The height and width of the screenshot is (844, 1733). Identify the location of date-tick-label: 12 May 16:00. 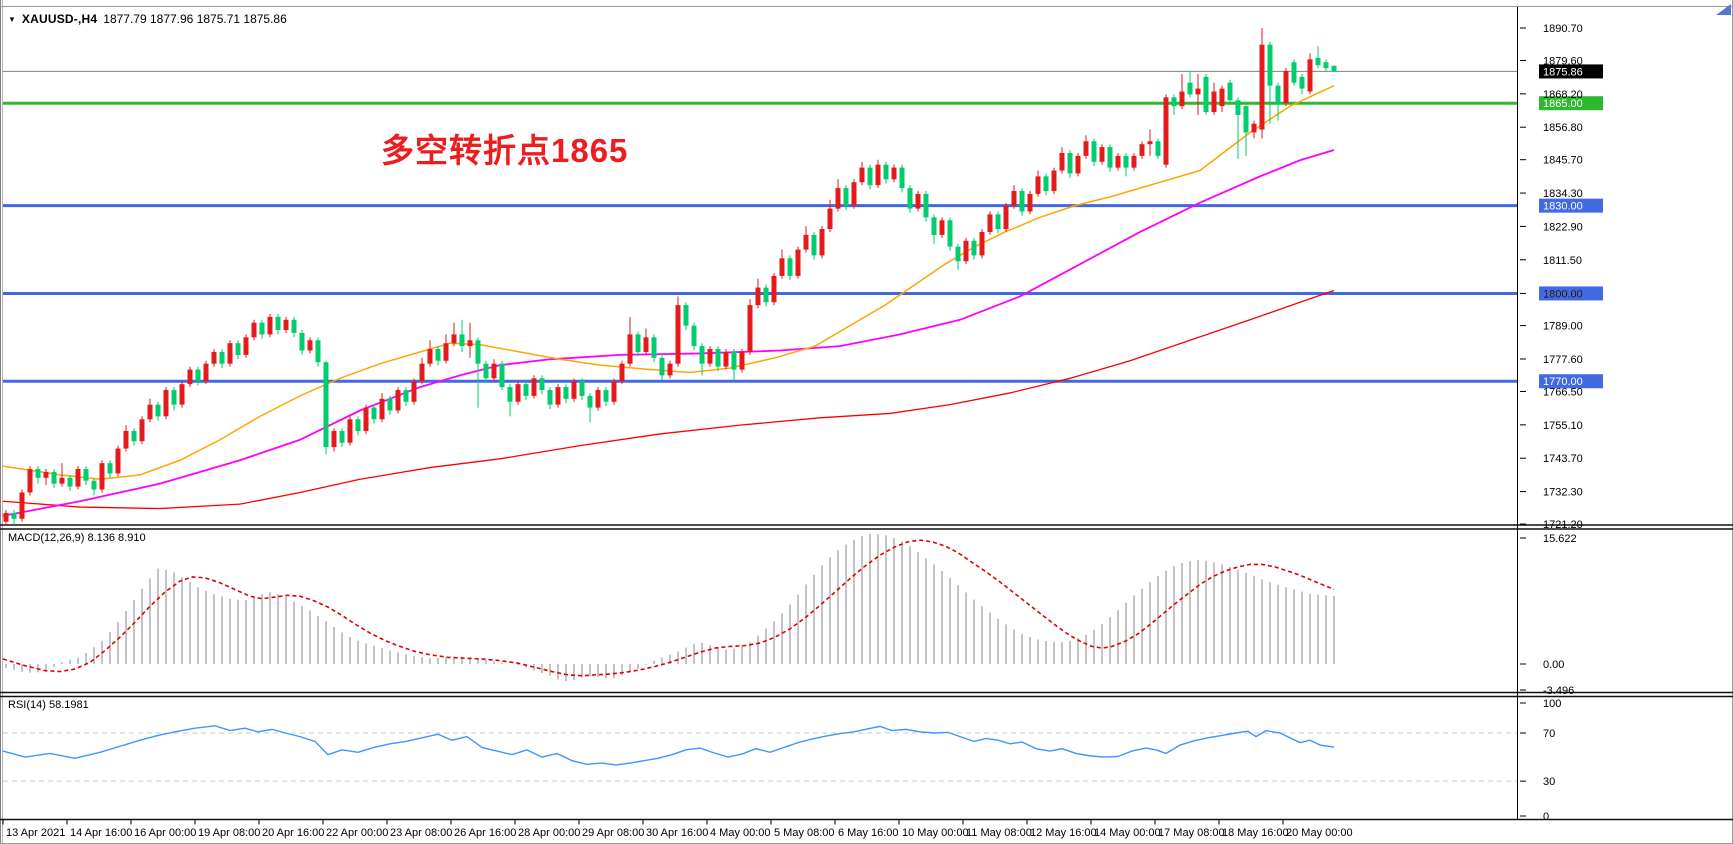
(1063, 833).